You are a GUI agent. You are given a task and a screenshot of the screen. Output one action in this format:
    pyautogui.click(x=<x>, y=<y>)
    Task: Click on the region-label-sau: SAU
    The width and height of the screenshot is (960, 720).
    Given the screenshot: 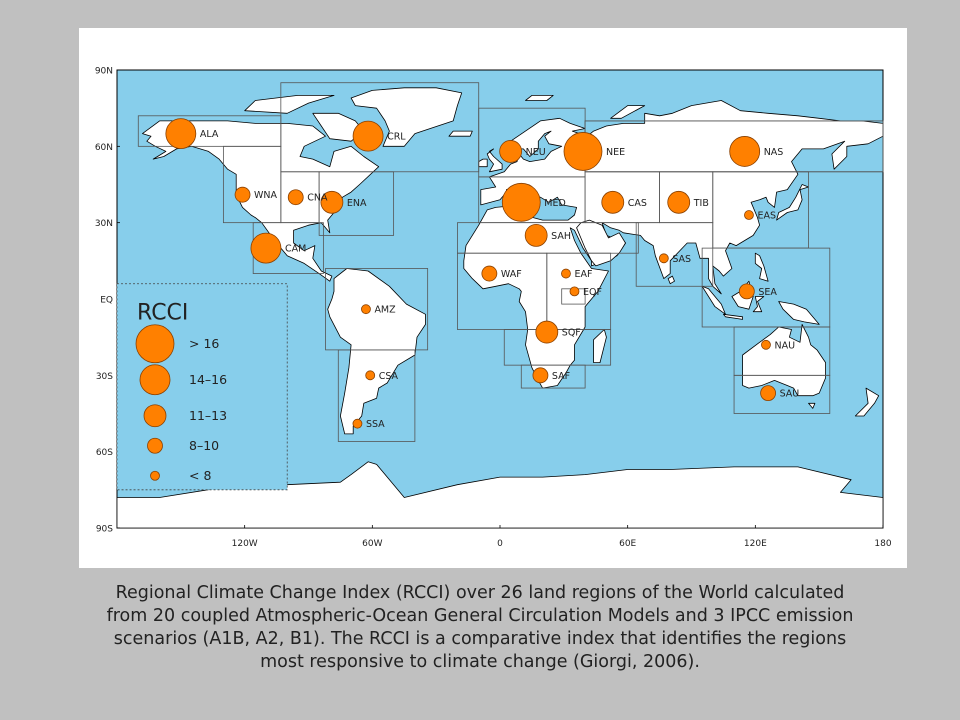 What is the action you would take?
    pyautogui.click(x=790, y=394)
    